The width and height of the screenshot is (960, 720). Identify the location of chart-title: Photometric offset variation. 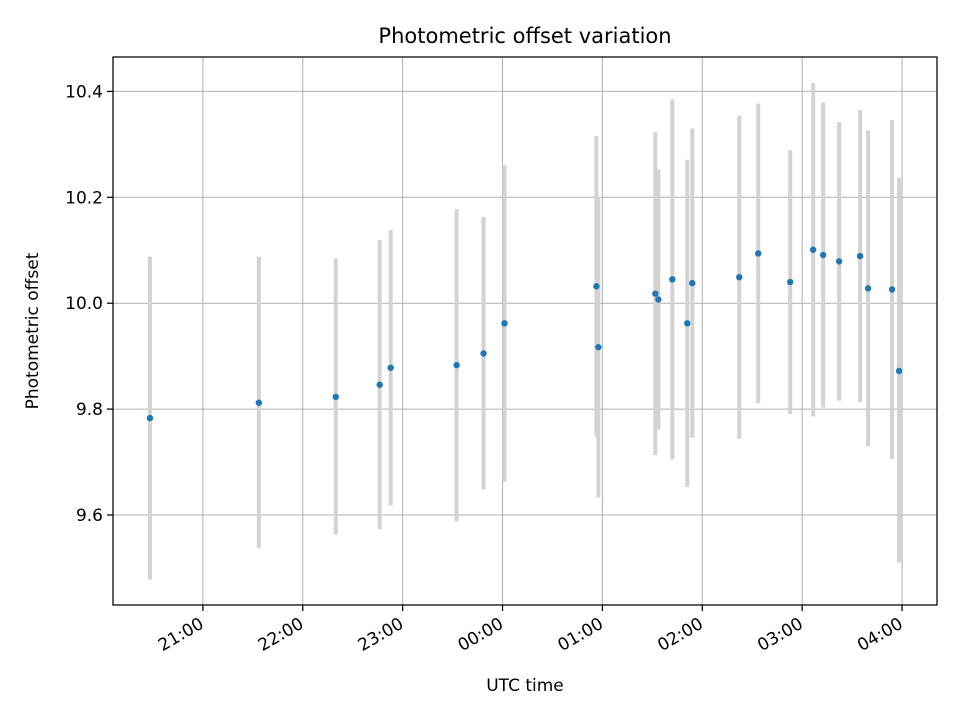
(524, 36).